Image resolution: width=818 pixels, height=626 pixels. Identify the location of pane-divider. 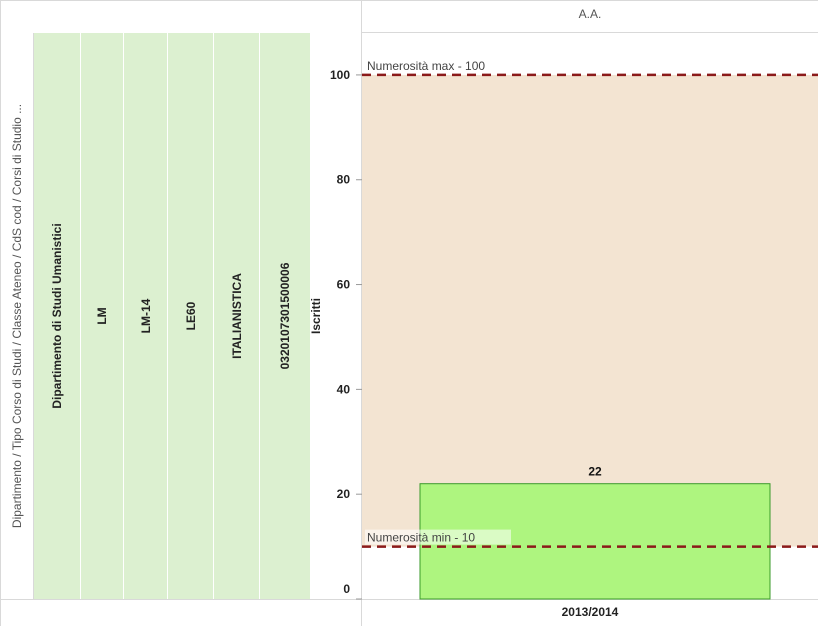
(361, 313).